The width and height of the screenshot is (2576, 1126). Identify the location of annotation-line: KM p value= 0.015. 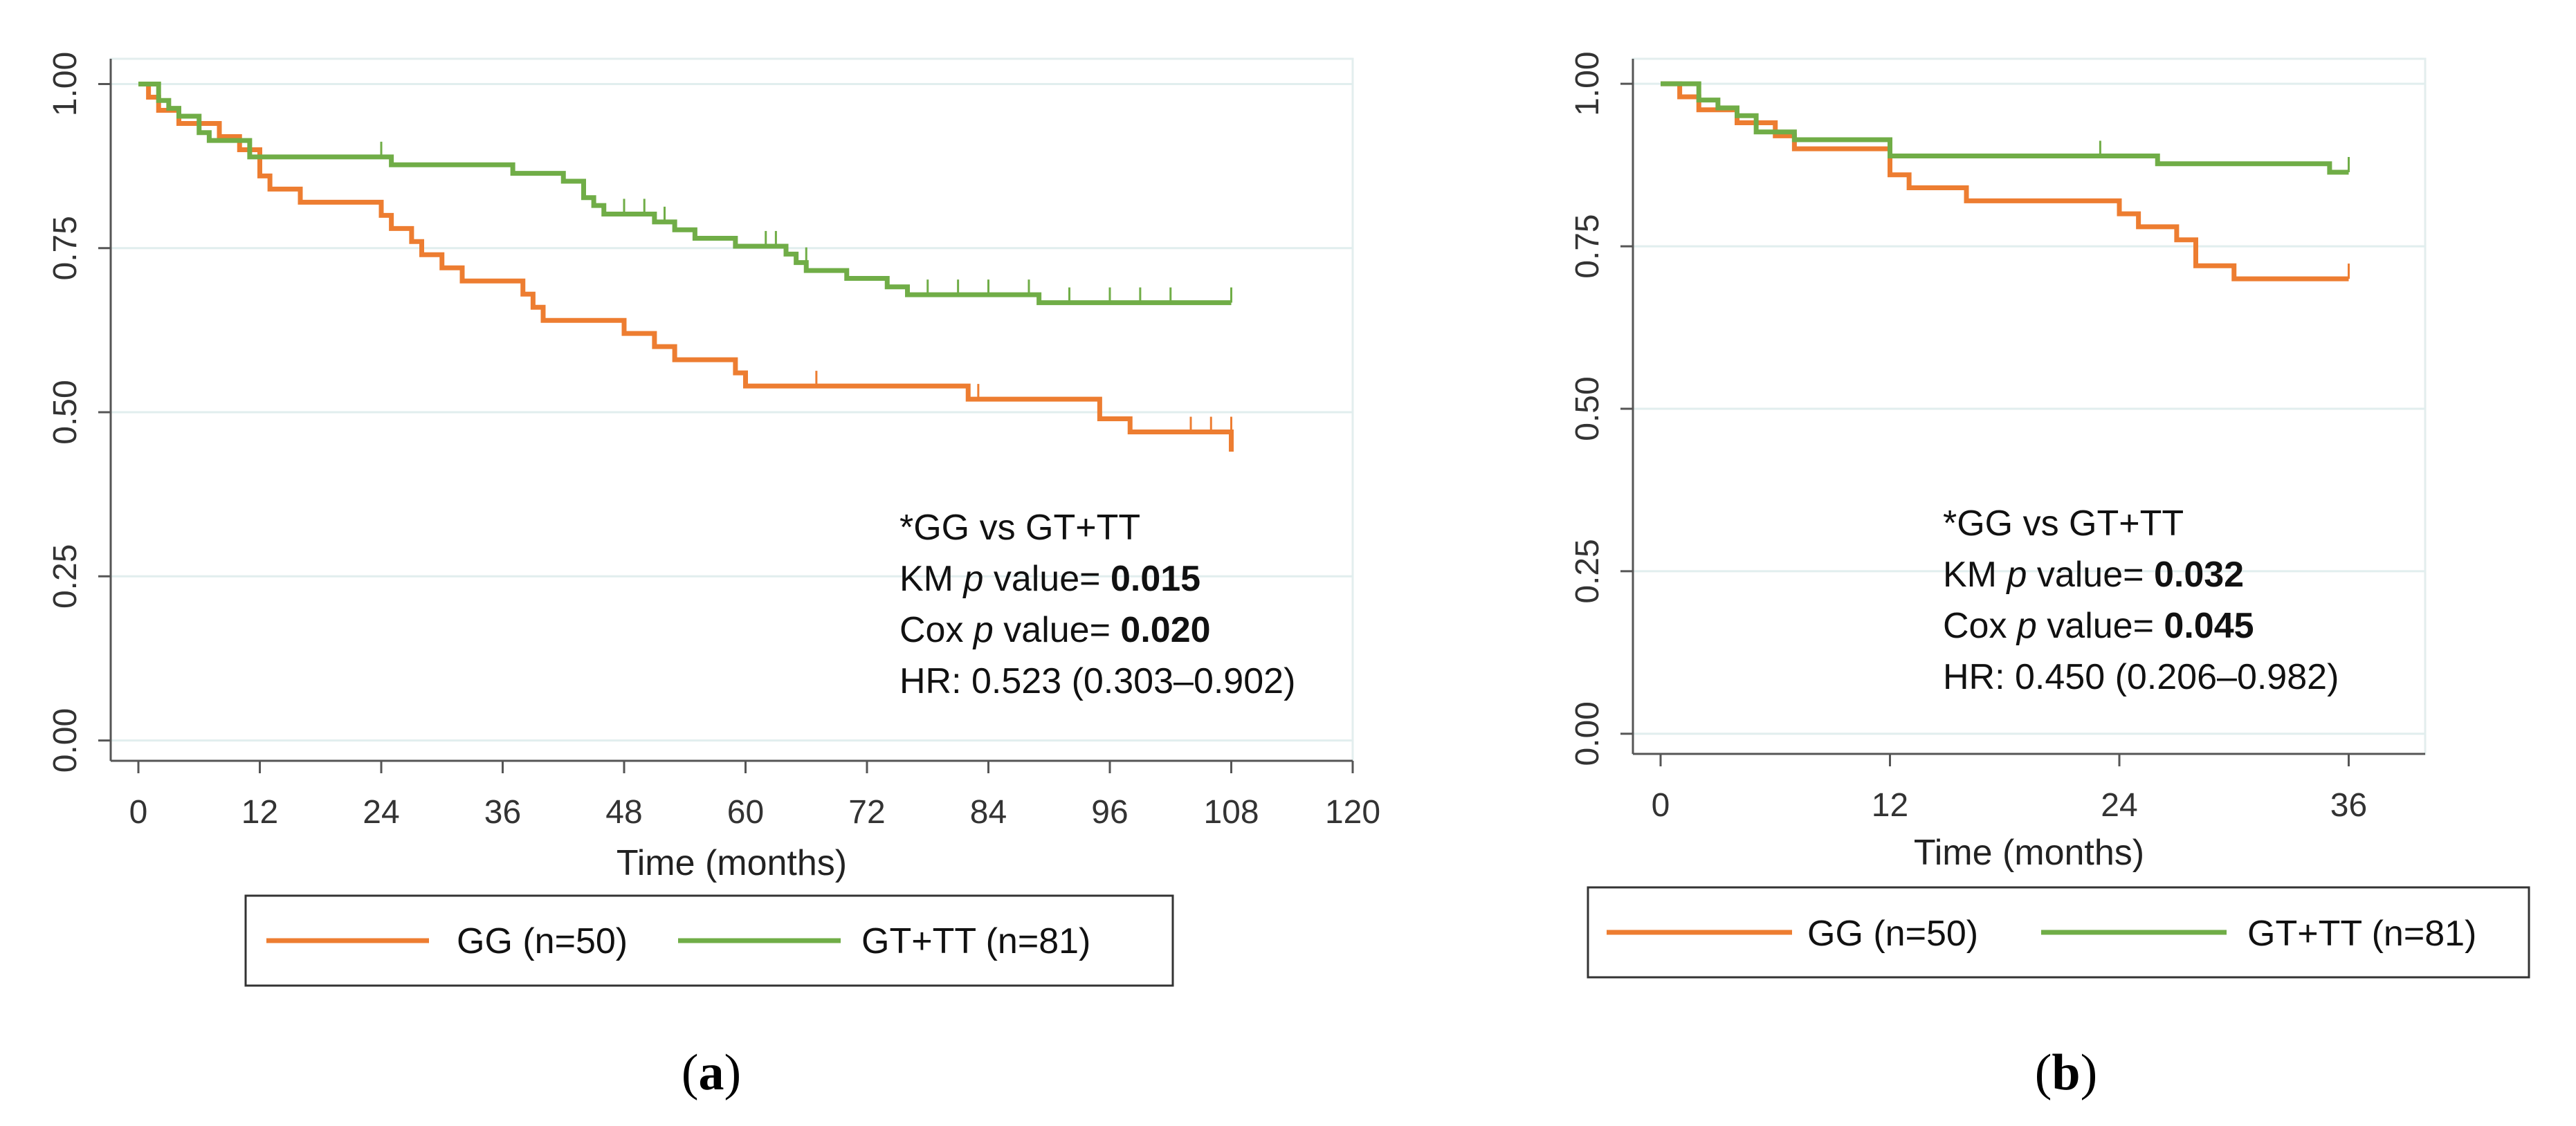
(1049, 579).